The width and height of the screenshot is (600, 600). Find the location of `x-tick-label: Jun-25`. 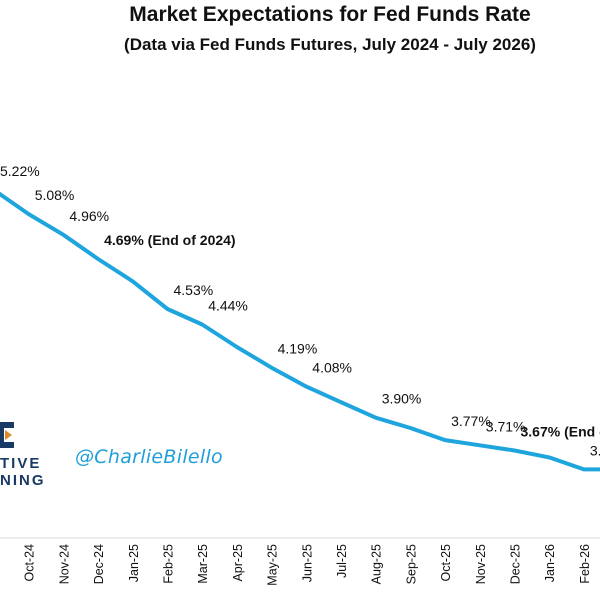

x-tick-label: Jun-25 is located at coordinates (307, 563).